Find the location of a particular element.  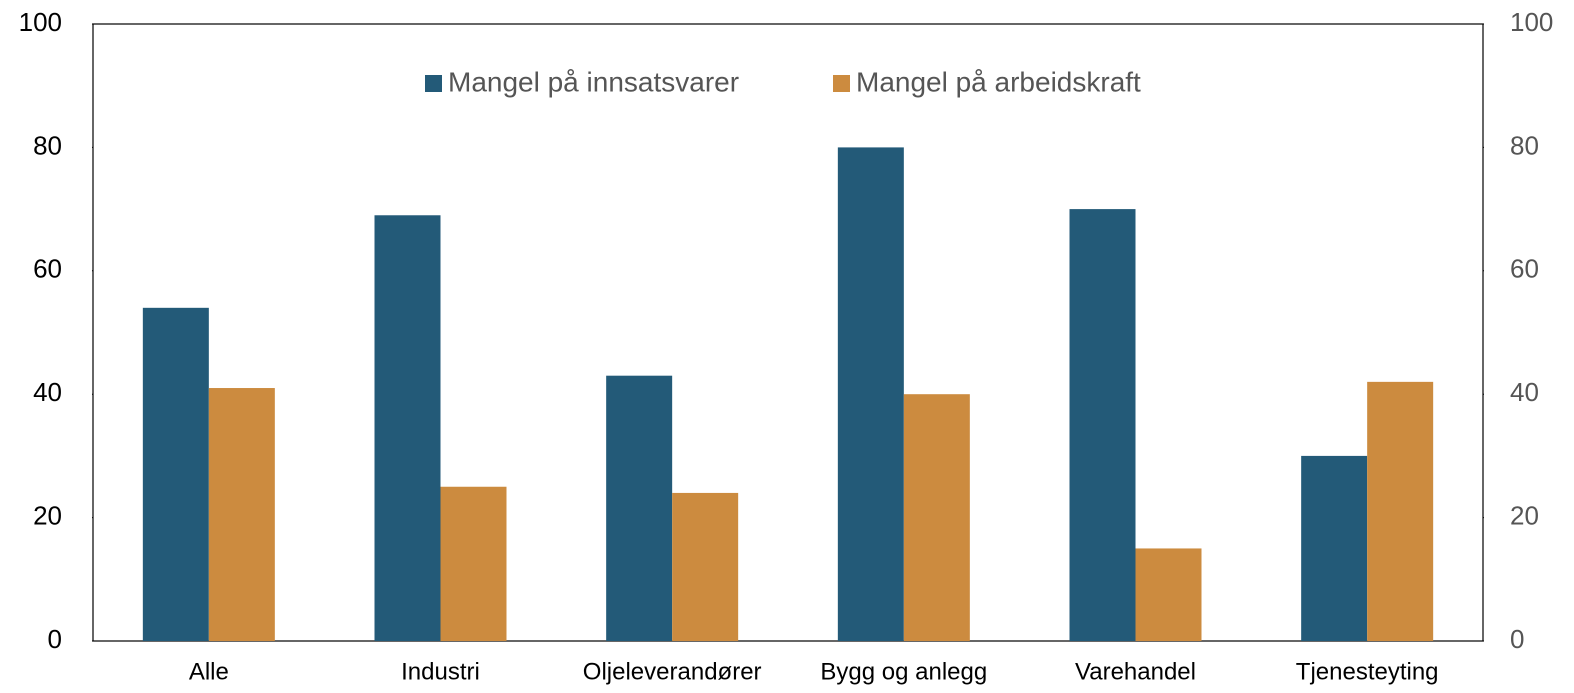

y-tick-label: 0 is located at coordinates (55, 639).